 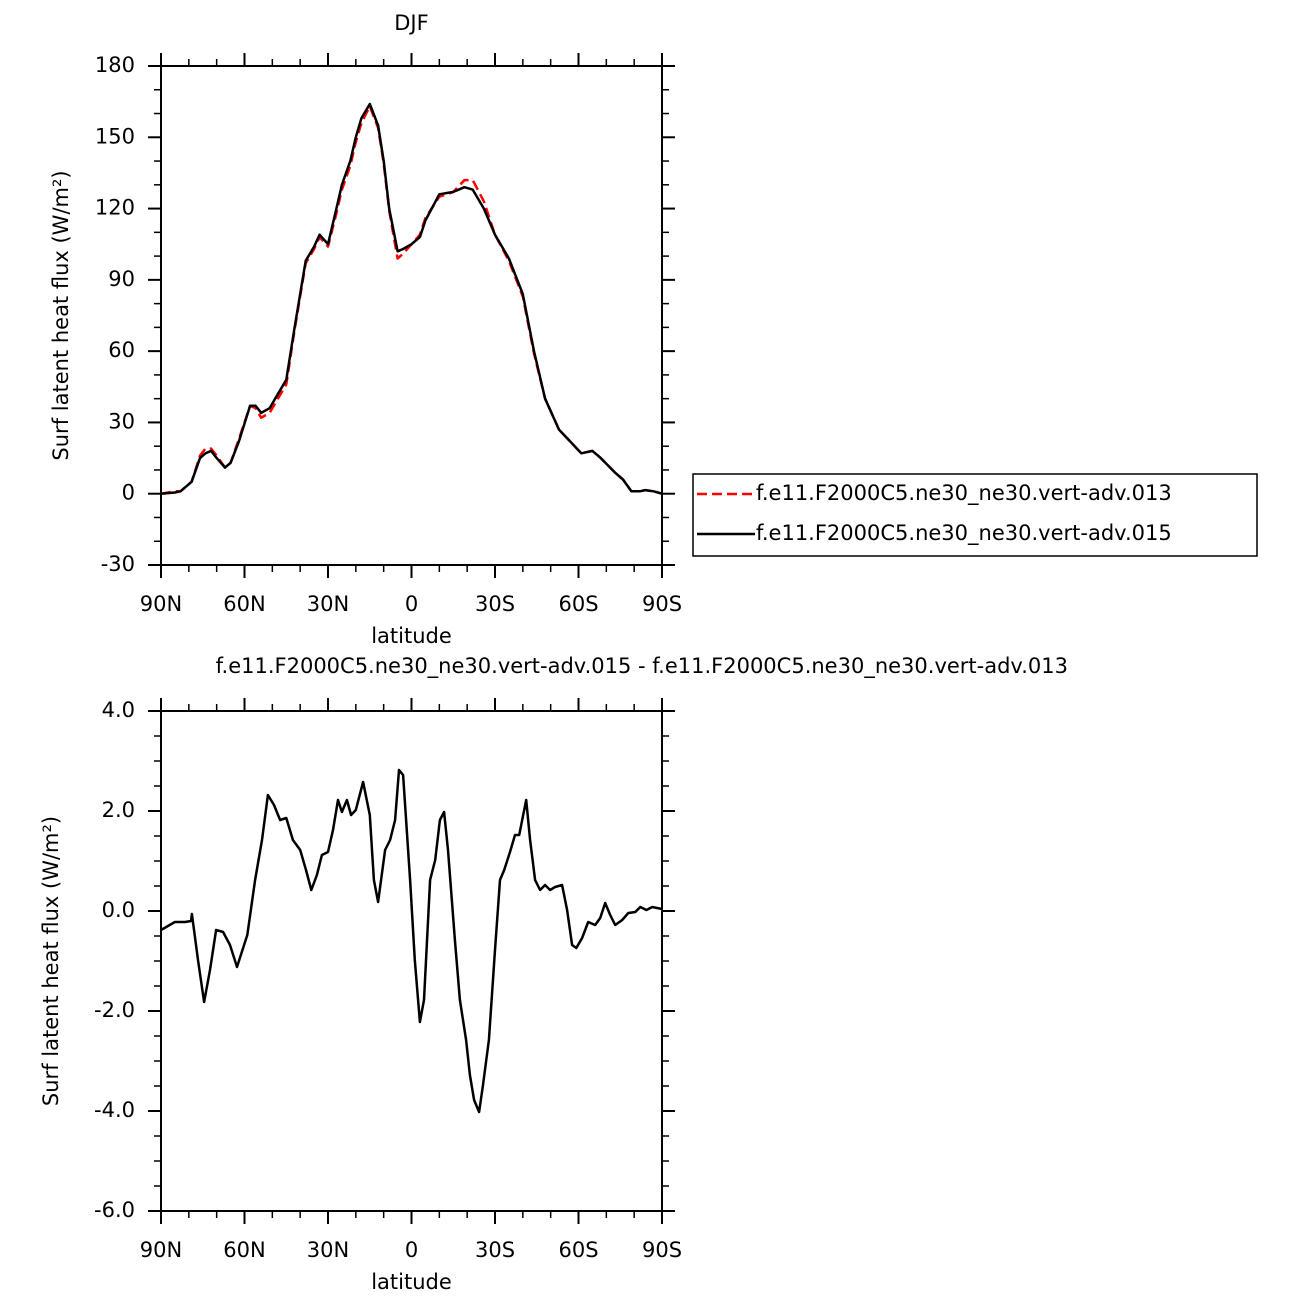 What do you see at coordinates (115, 136) in the screenshot?
I see `y-tick-label: 150` at bounding box center [115, 136].